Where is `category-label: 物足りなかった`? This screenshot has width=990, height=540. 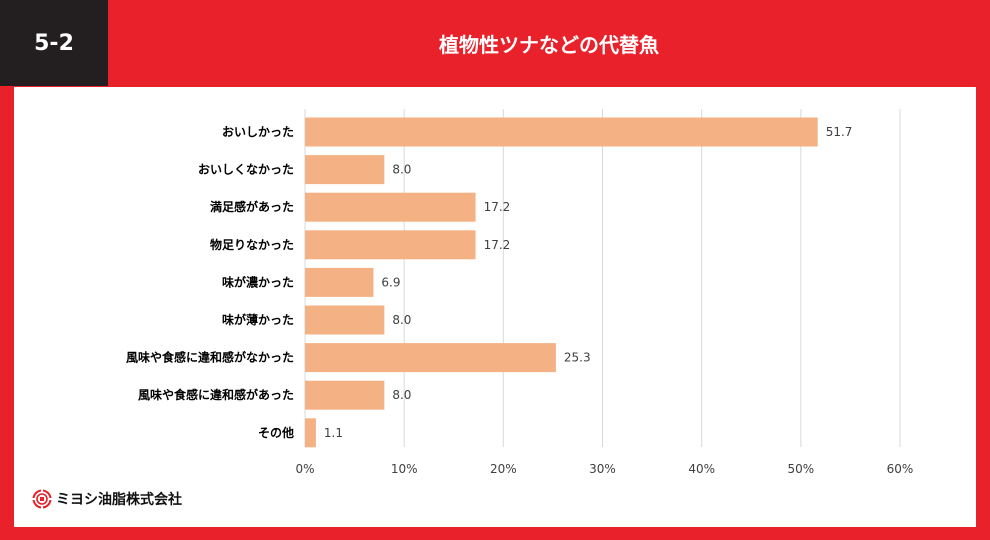 category-label: 物足りなかった is located at coordinates (252, 244).